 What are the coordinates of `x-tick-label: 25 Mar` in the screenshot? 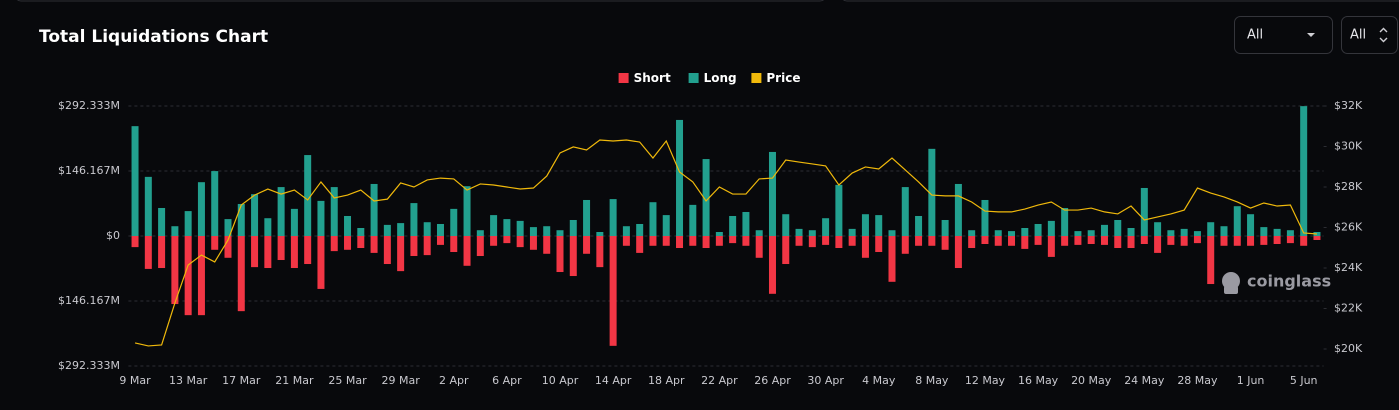 It's located at (347, 380).